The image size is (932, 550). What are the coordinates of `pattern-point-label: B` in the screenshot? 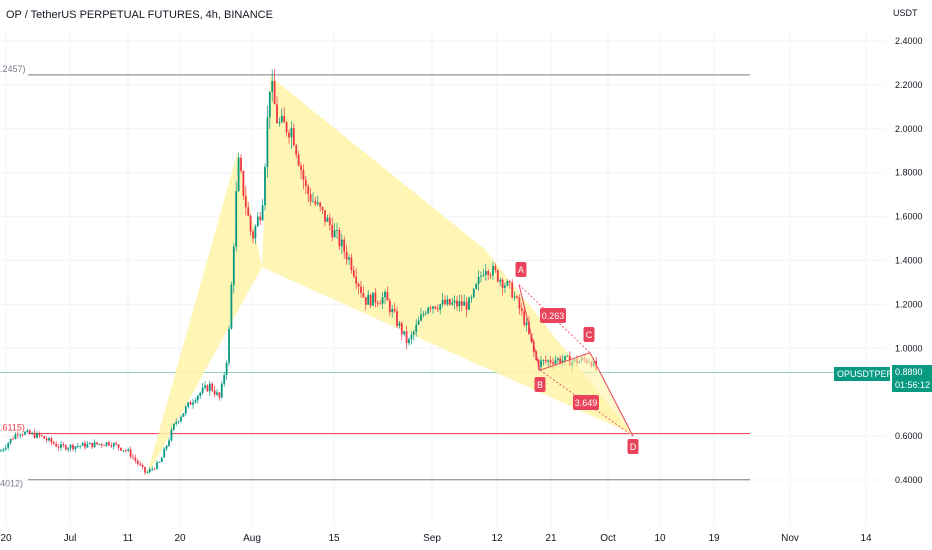 It's located at (540, 385).